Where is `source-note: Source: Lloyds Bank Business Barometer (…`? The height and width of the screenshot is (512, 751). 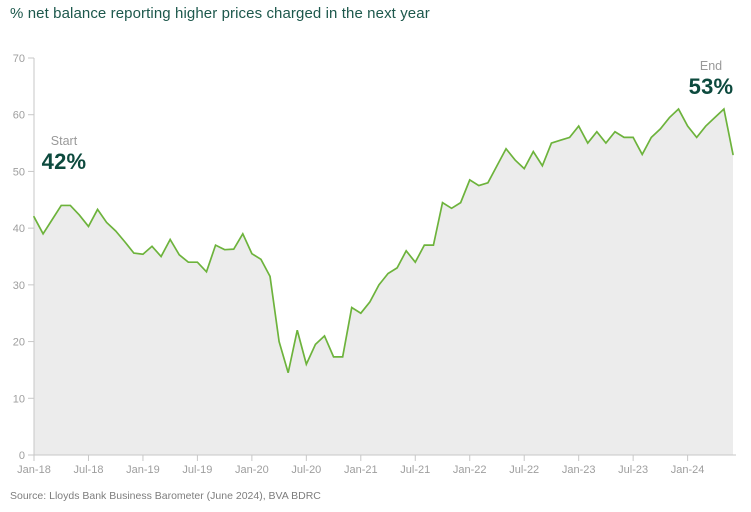 source-note: Source: Lloyds Bank Business Barometer (… is located at coordinates (165, 496).